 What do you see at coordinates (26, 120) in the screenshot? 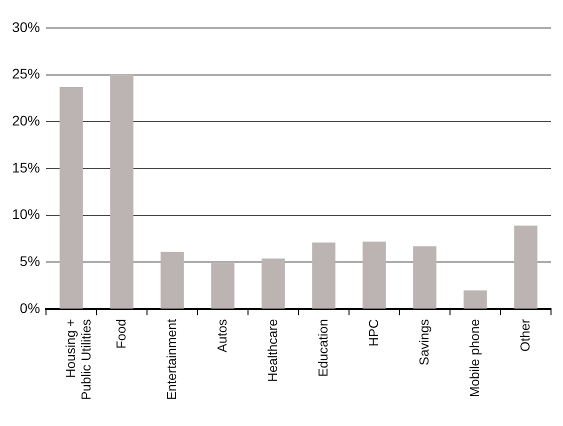
I see `y-tick-label: 20%` at bounding box center [26, 120].